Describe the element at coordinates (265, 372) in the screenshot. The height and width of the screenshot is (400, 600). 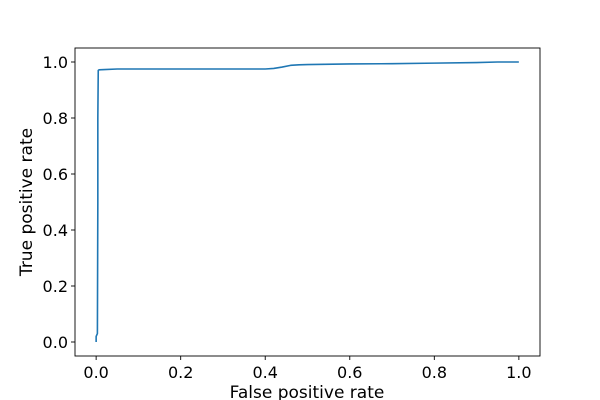
I see `x-tick-label: 0.4` at that location.